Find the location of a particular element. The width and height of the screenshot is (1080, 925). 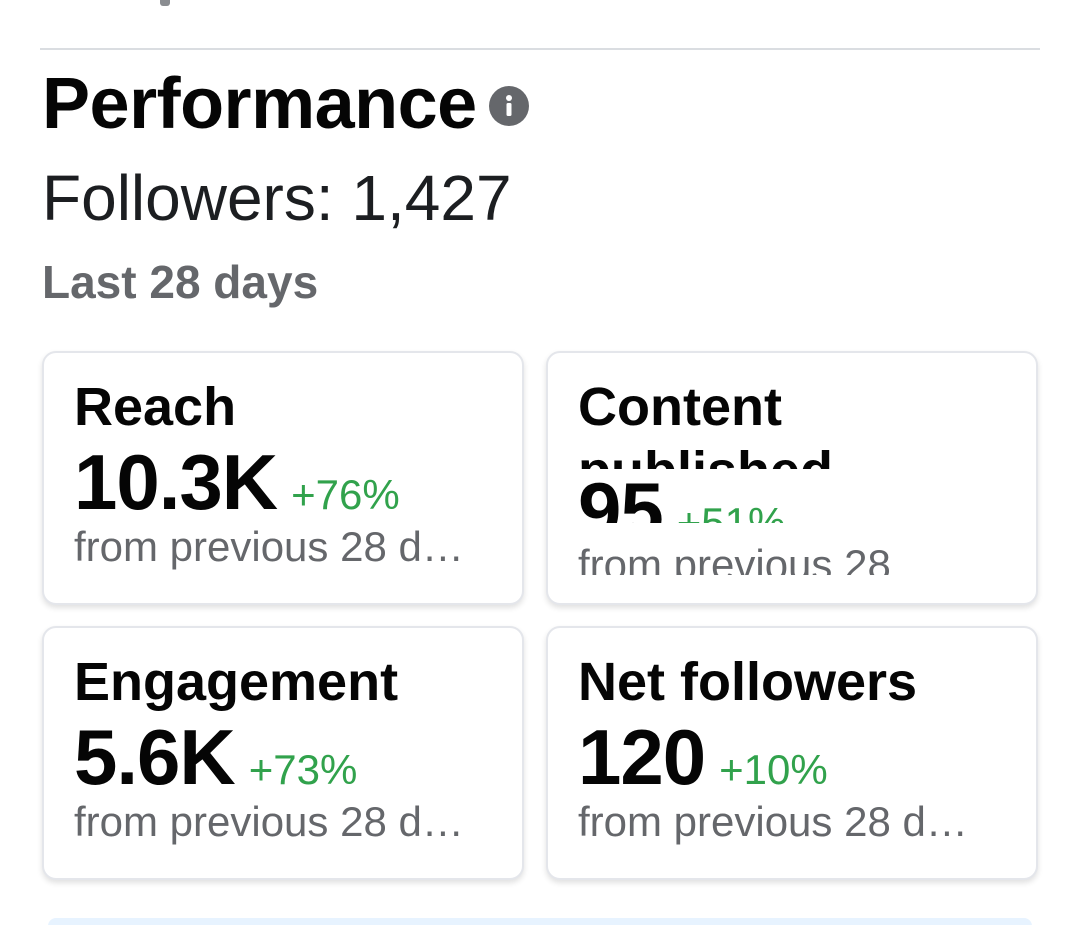

card-label-line2: published is located at coordinates (705, 454).